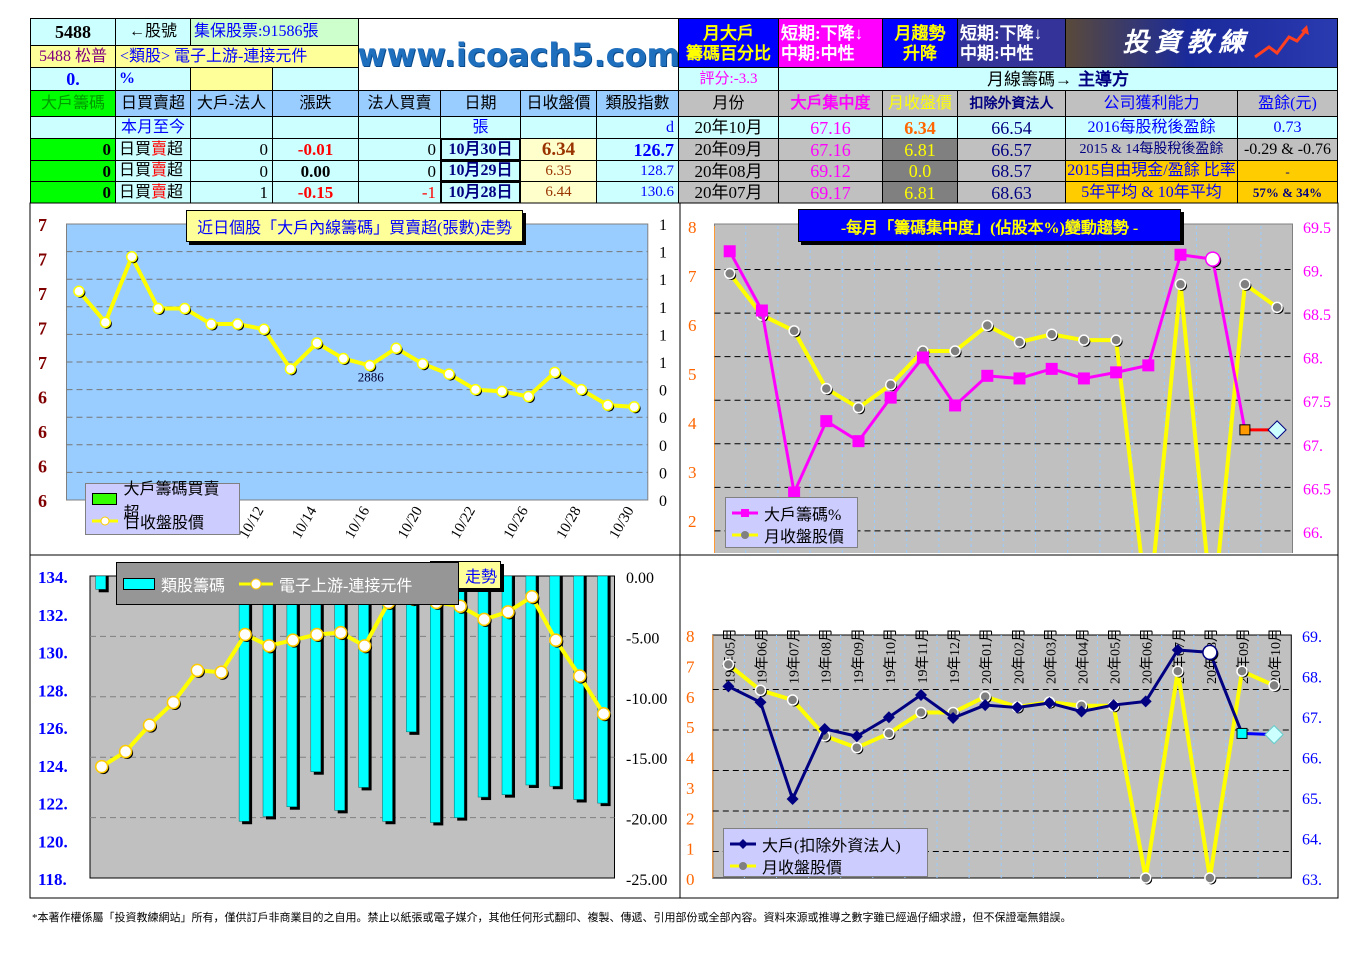 Image resolution: width=1366 pixels, height=967 pixels. I want to click on left-axis-tick: 126., so click(53, 728).